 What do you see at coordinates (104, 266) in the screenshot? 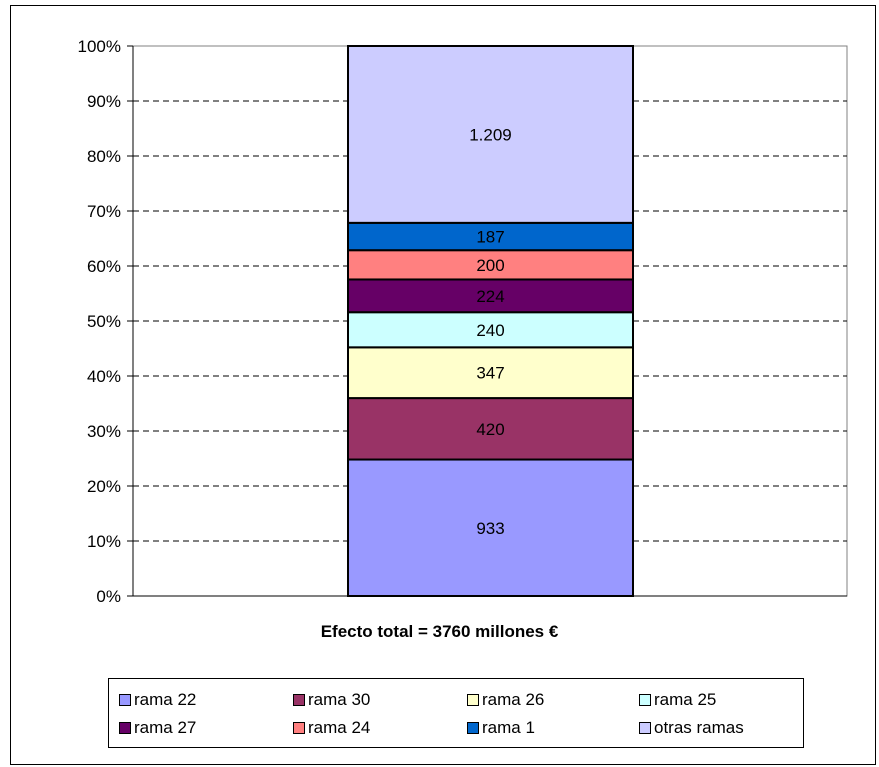
I see `y-tick-label: 60%` at bounding box center [104, 266].